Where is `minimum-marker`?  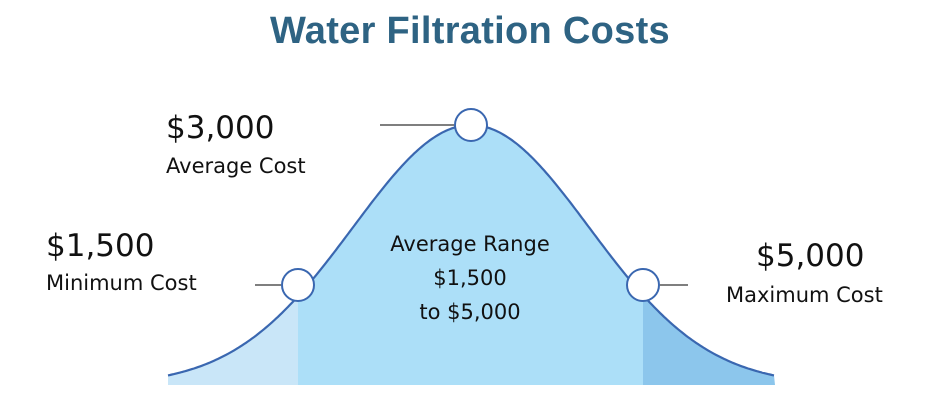 minimum-marker is located at coordinates (298, 285).